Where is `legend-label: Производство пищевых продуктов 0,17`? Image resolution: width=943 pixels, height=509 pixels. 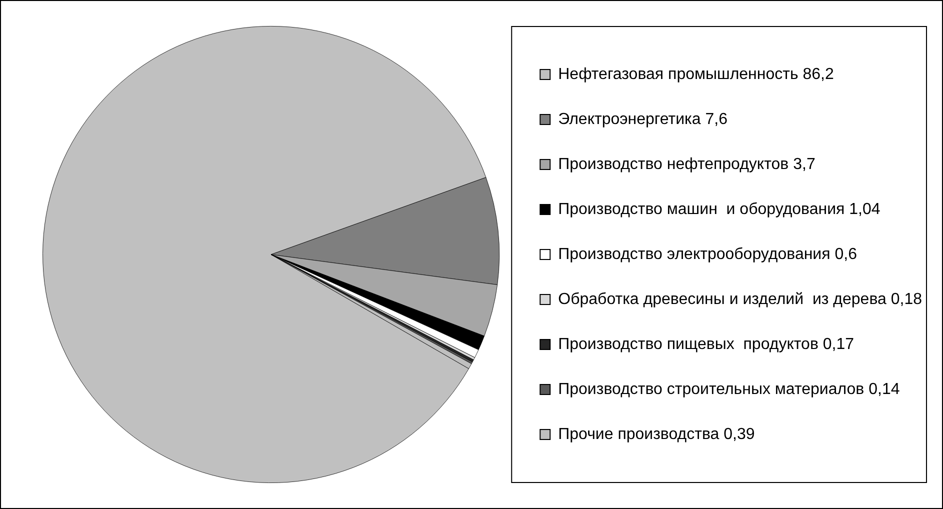
legend-label: Производство пищевых продуктов 0,17 is located at coordinates (706, 344).